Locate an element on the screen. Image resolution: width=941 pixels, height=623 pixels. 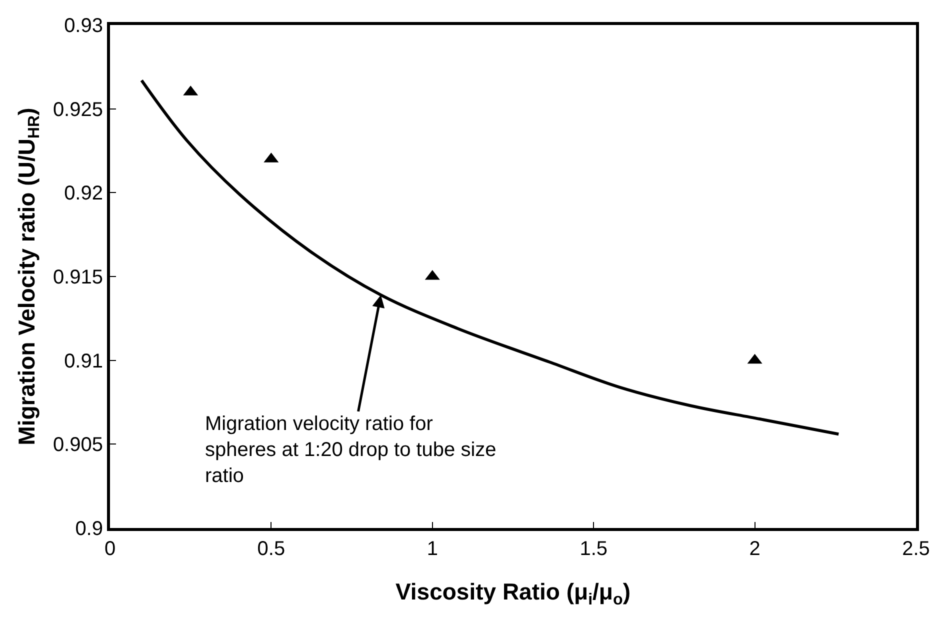
y-tick-label: 0.92 is located at coordinates (83, 193).